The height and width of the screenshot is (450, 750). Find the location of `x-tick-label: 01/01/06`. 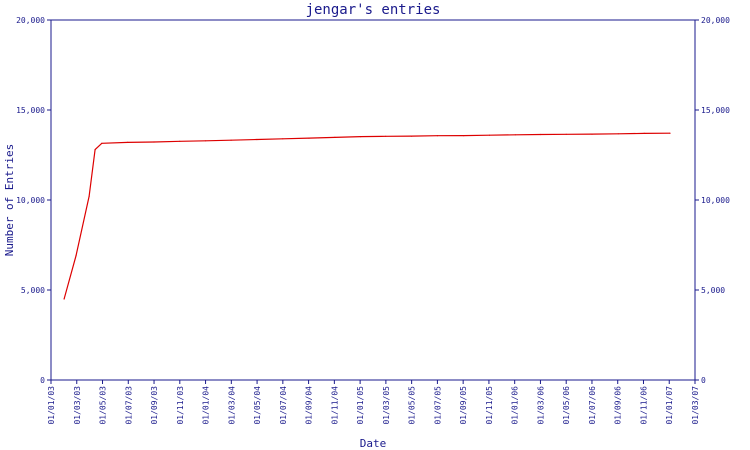

x-tick-label: 01/01/06 is located at coordinates (515, 405).